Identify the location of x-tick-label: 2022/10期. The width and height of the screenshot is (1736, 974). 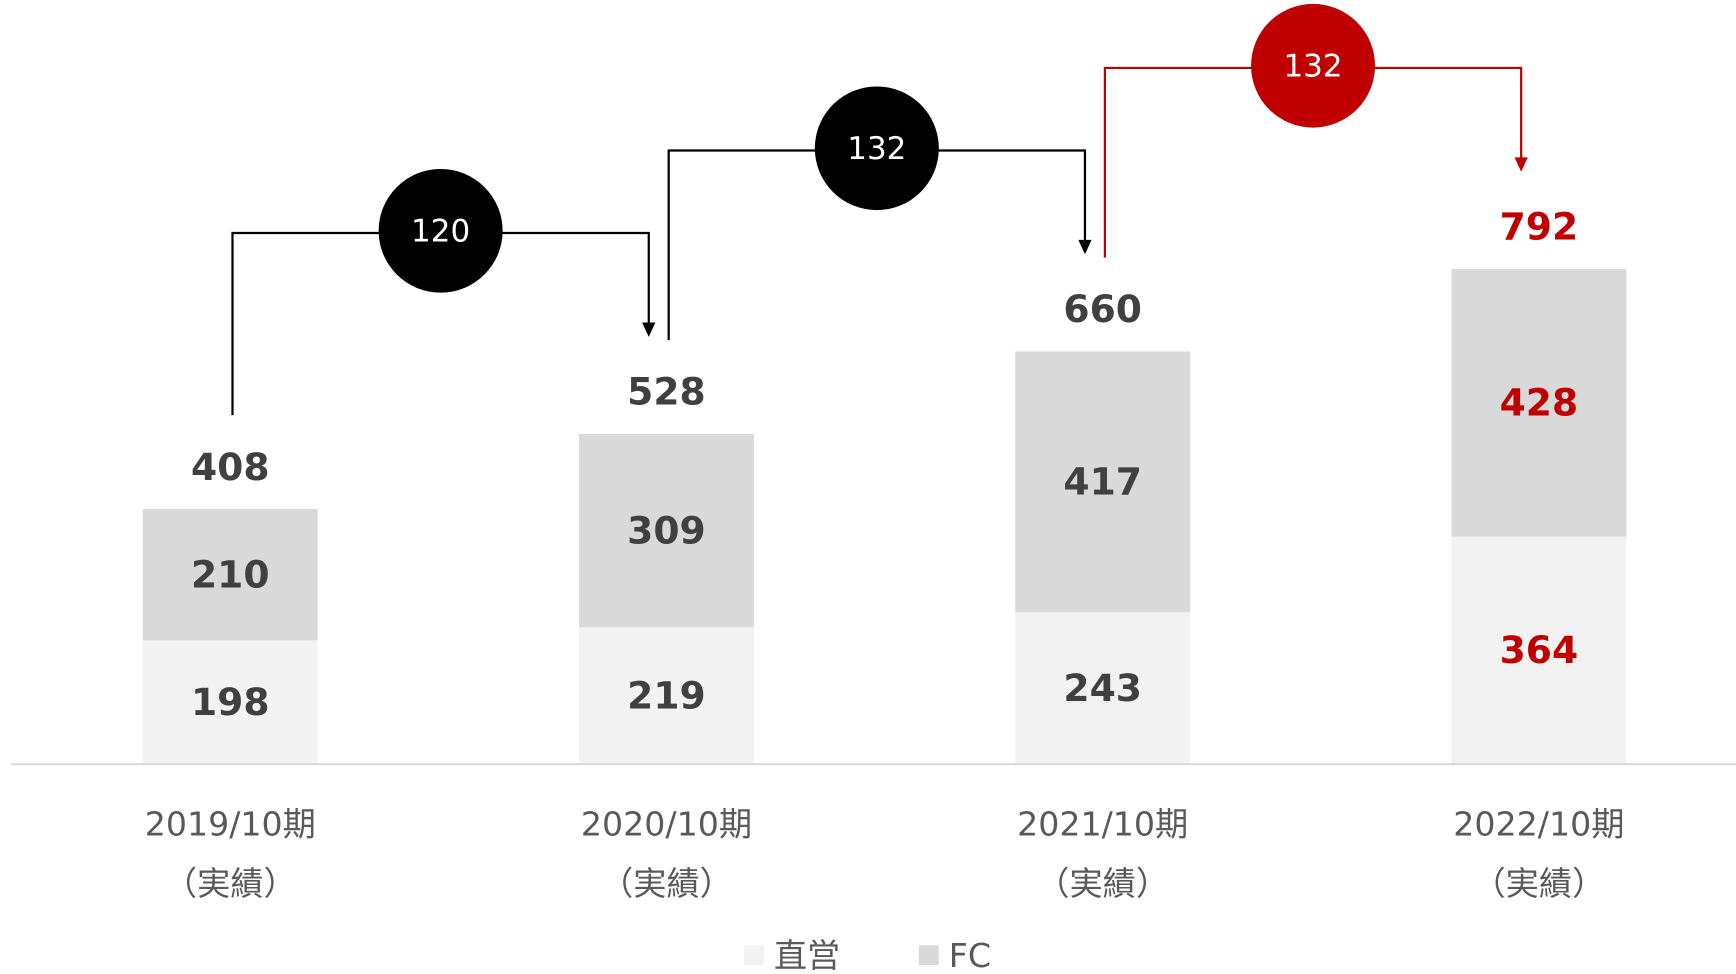
(1538, 824).